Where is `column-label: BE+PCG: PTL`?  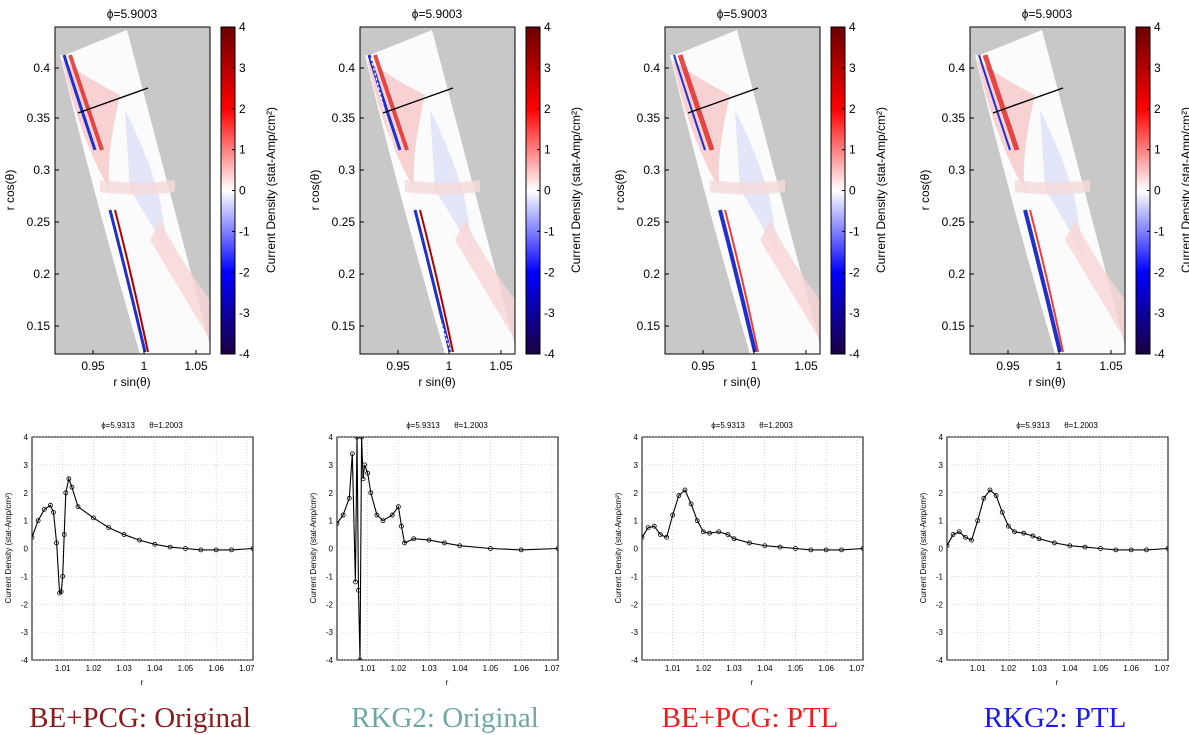 column-label: BE+PCG: PTL is located at coordinates (750, 718).